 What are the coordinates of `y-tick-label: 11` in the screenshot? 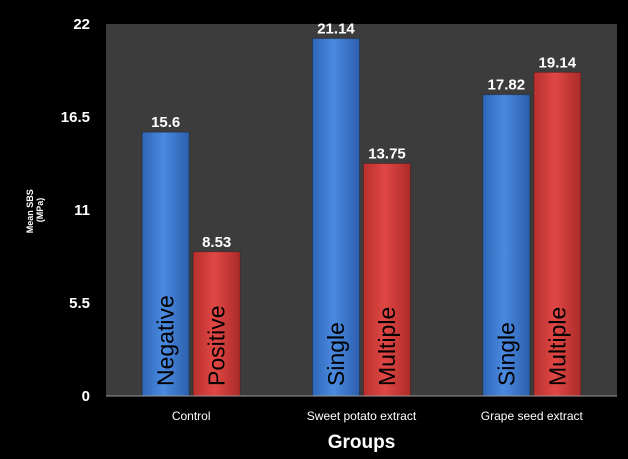 It's located at (82, 210).